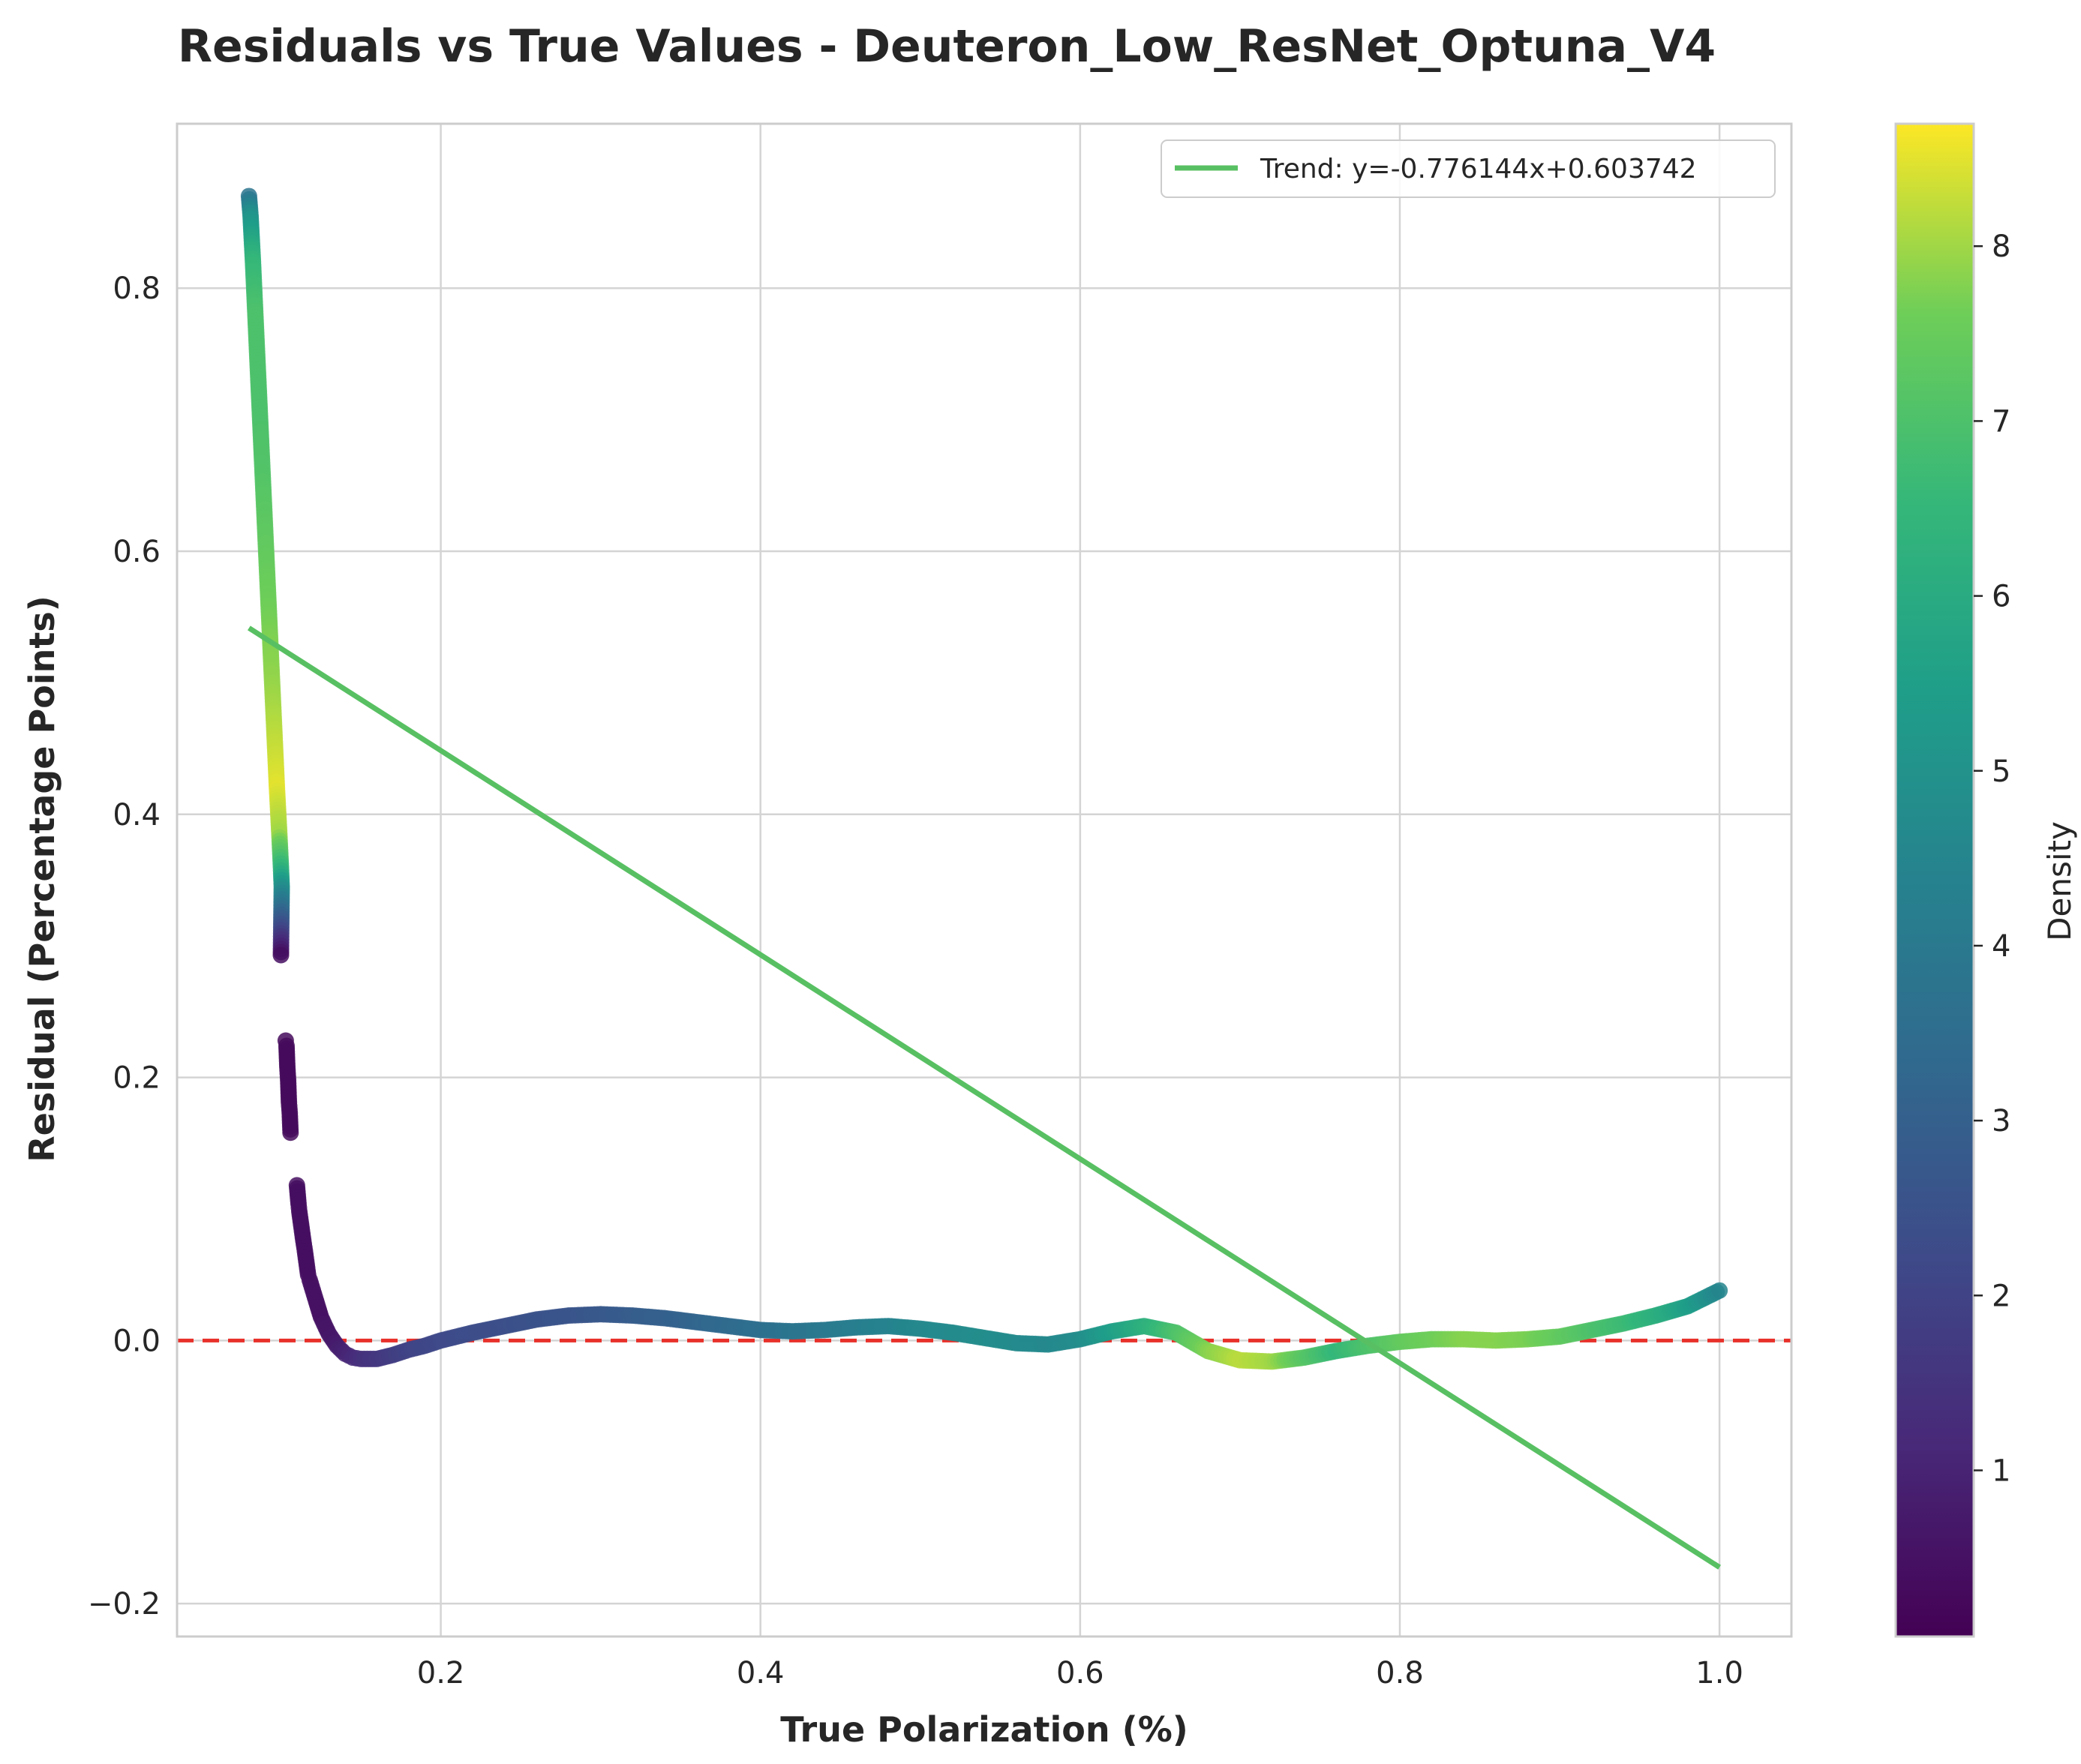 The height and width of the screenshot is (1764, 2081). What do you see at coordinates (1934, 880) in the screenshot?
I see `colorbar-gradient` at bounding box center [1934, 880].